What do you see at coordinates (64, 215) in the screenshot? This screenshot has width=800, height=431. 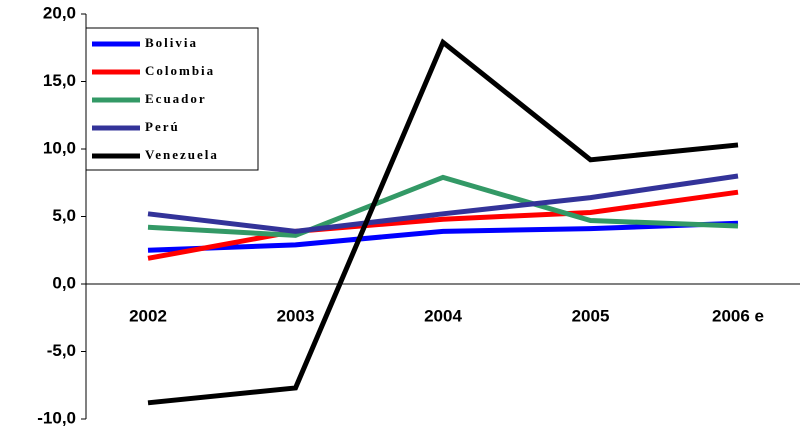 I see `y-tick-label: 5,0` at bounding box center [64, 215].